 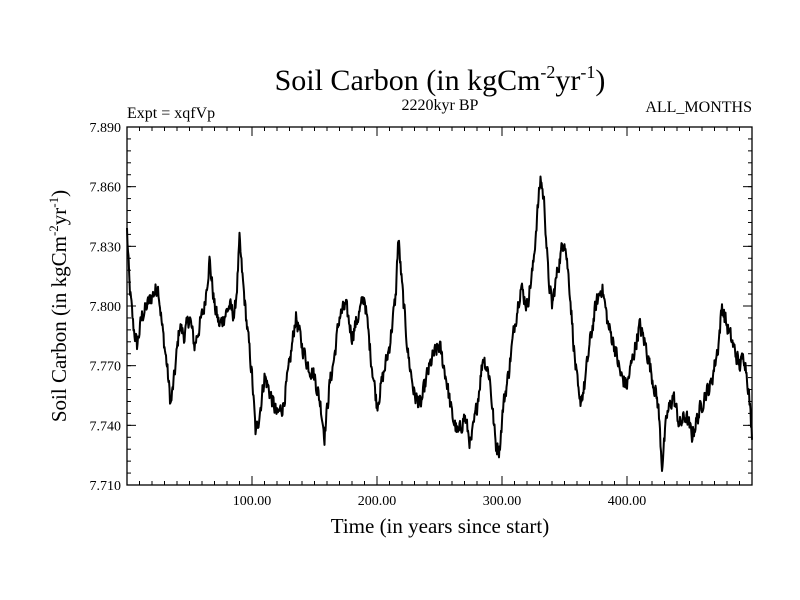 What do you see at coordinates (698, 107) in the screenshot?
I see `months-label: ALL_MONTHS` at bounding box center [698, 107].